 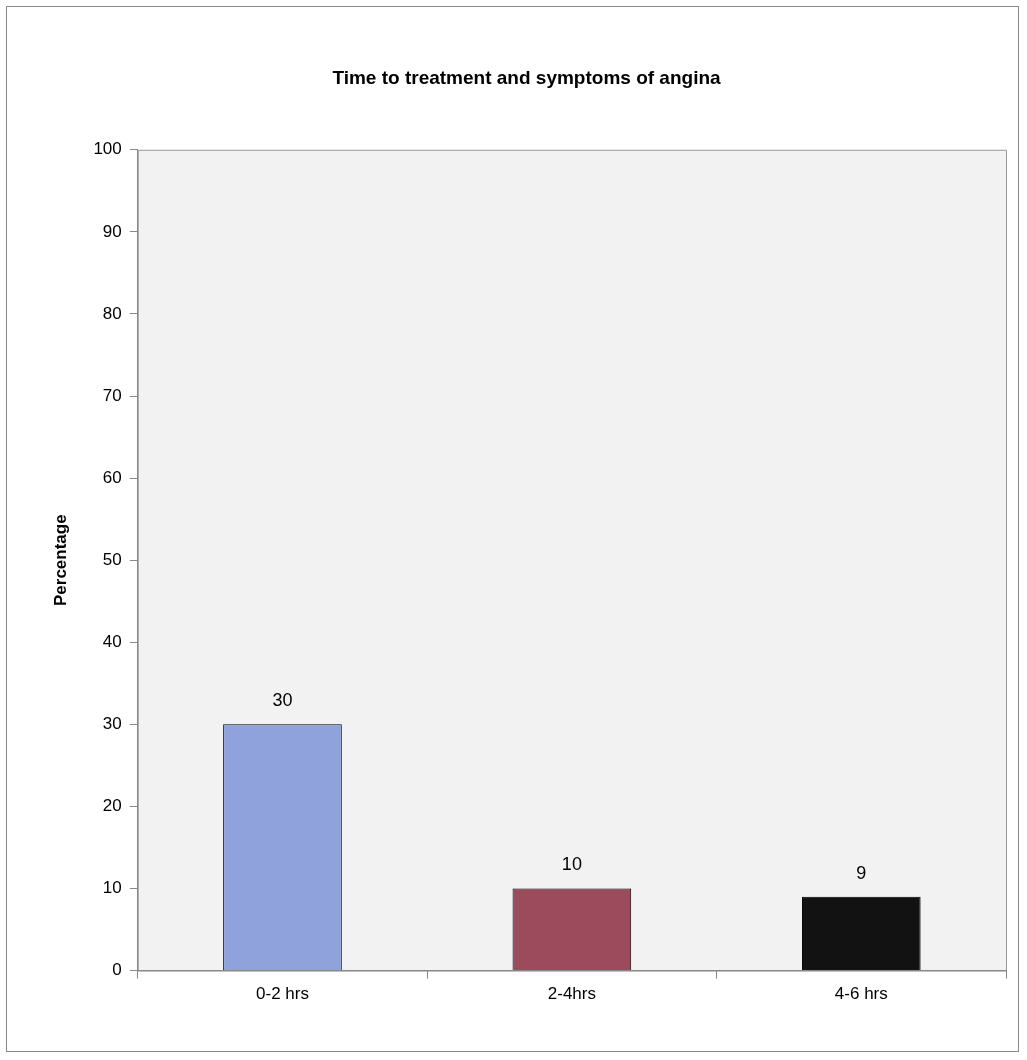 What do you see at coordinates (60, 560) in the screenshot?
I see `y-axis-title: Percentage` at bounding box center [60, 560].